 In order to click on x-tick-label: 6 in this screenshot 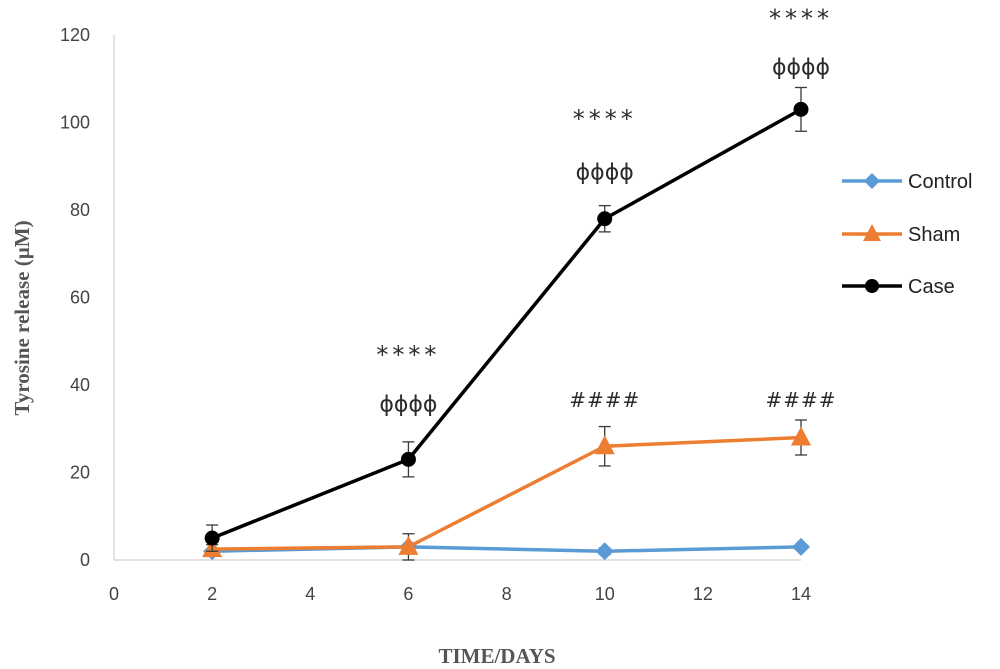, I will do `click(408, 594)`.